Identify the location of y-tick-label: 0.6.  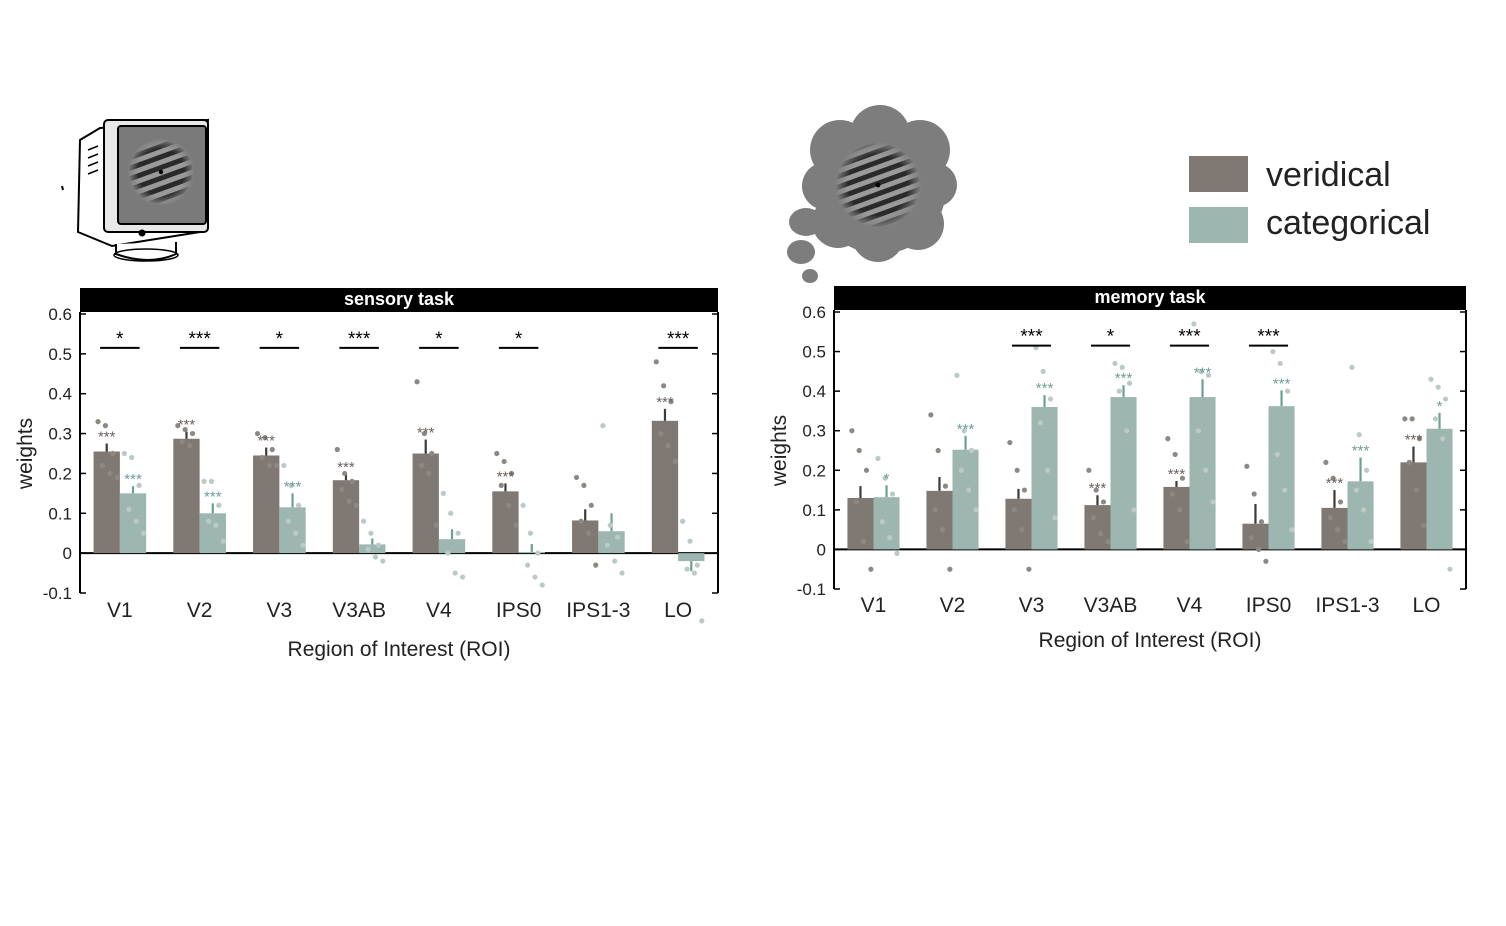
(60, 314).